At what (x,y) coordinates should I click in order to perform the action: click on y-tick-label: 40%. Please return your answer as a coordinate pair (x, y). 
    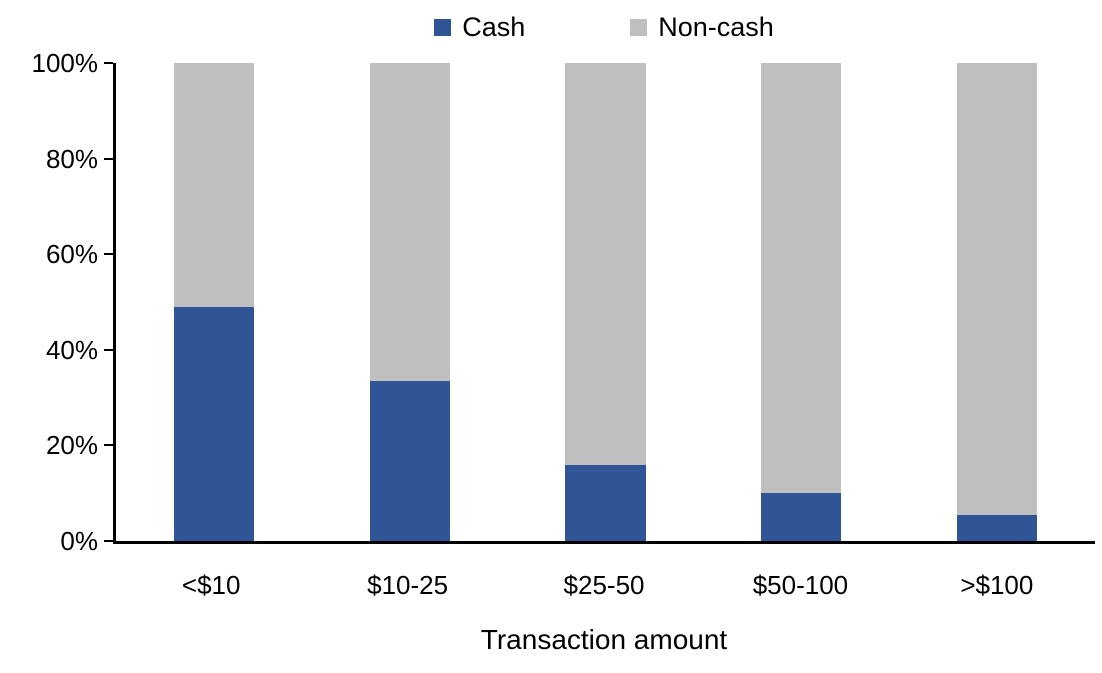
    Looking at the image, I should click on (71, 349).